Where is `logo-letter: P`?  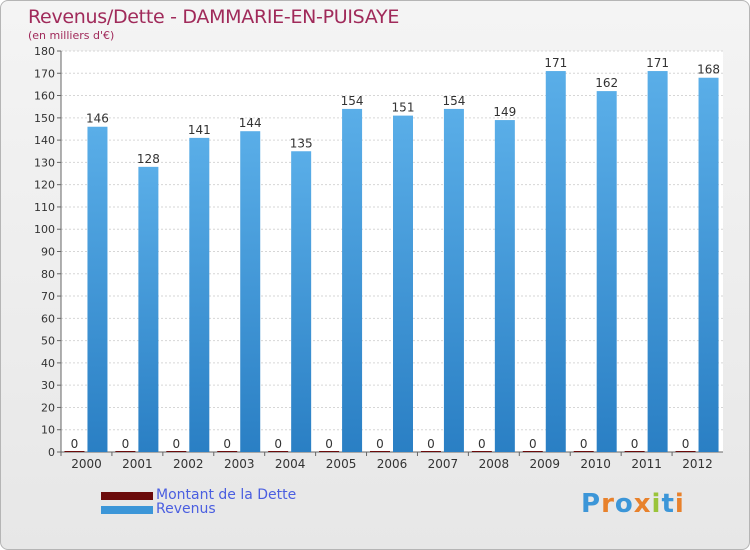 logo-letter: P is located at coordinates (591, 504).